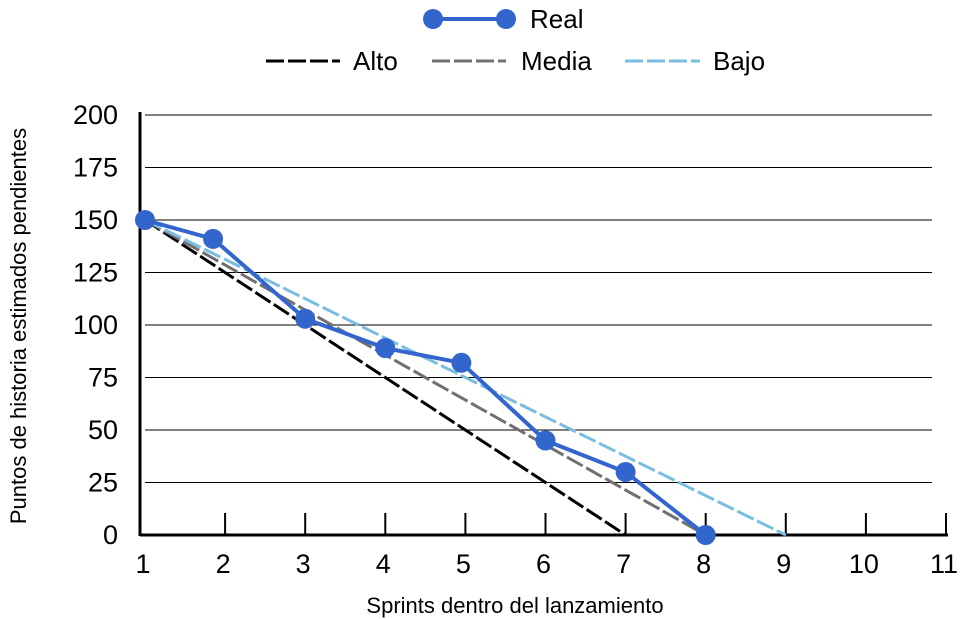  What do you see at coordinates (944, 564) in the screenshot?
I see `x-tick-label: 11` at bounding box center [944, 564].